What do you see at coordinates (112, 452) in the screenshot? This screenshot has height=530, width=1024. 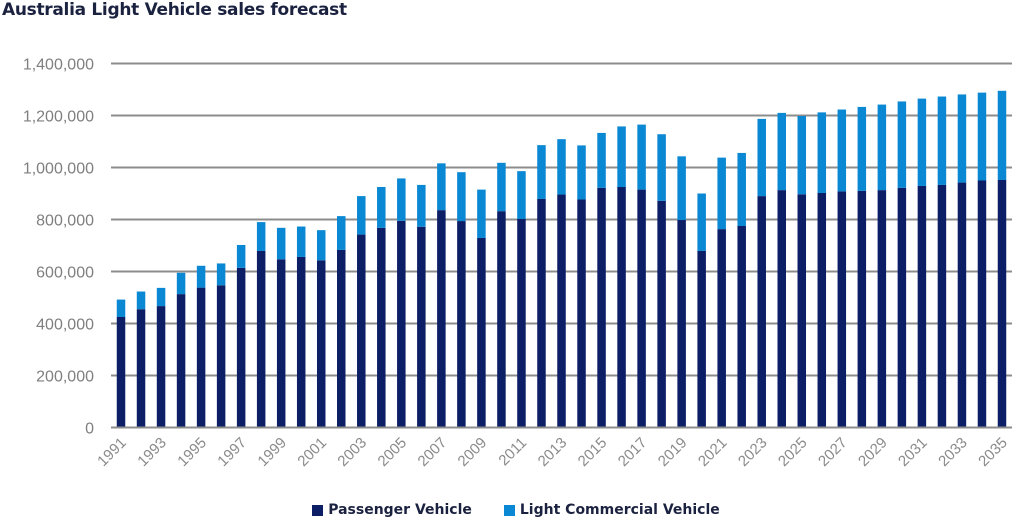 I see `x-tick-label: 1991` at bounding box center [112, 452].